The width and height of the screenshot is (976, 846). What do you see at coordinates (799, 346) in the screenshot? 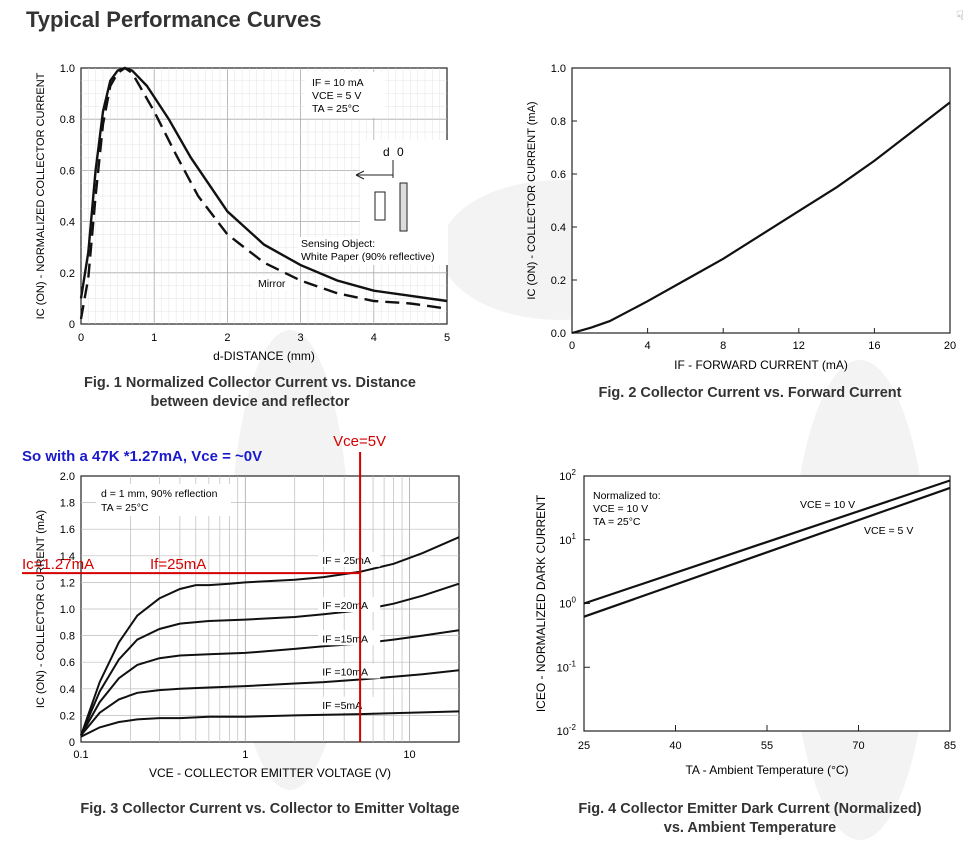
I see `fig2-xtick-label: 12` at bounding box center [799, 346].